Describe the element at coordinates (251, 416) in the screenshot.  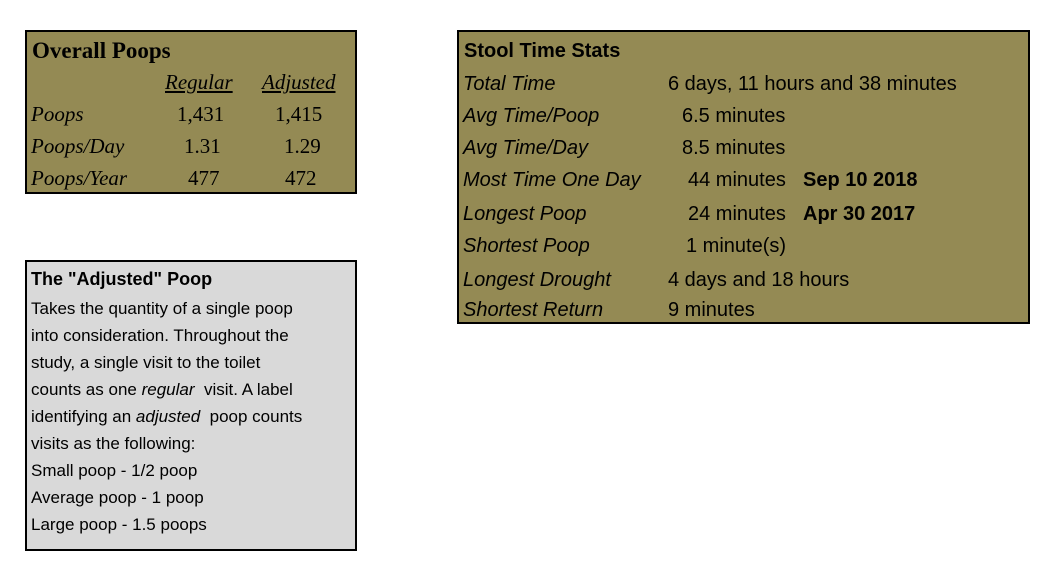
I see `text: poop counts` at that location.